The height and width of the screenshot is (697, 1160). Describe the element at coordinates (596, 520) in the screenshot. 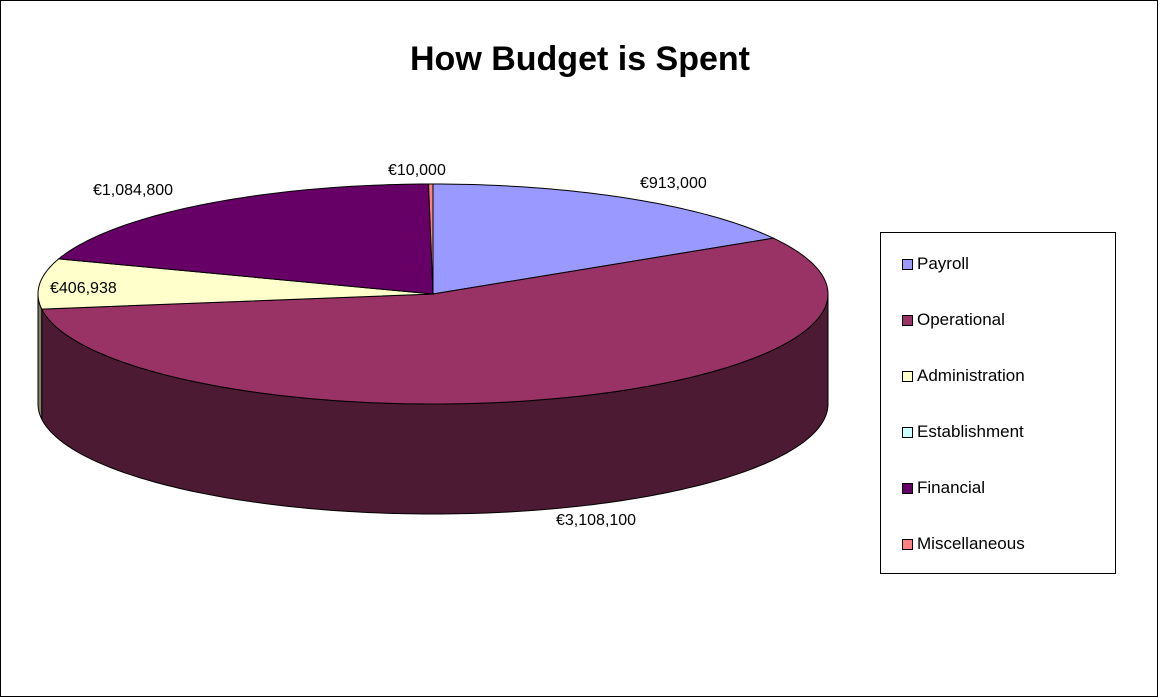

I see `data-label-operational: €3,108,100` at that location.